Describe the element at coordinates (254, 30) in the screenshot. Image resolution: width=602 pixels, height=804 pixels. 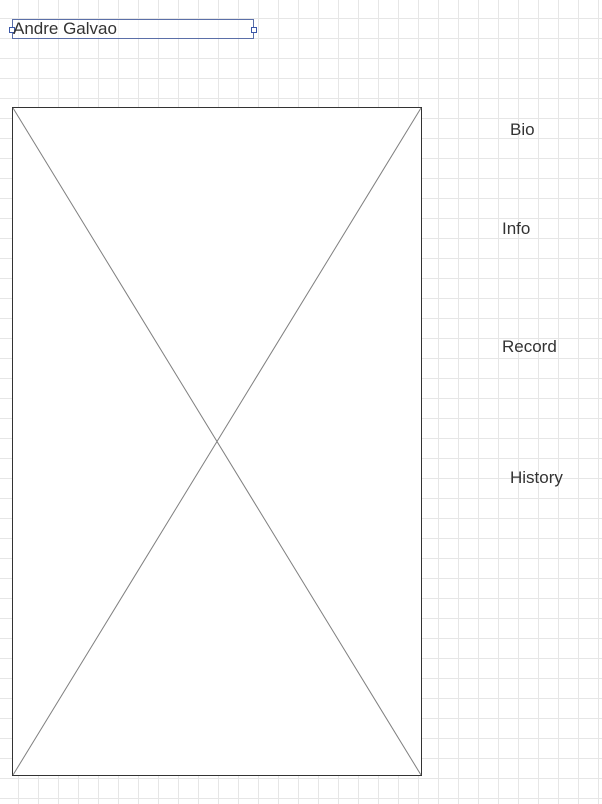
I see `resize-handle-right` at that location.